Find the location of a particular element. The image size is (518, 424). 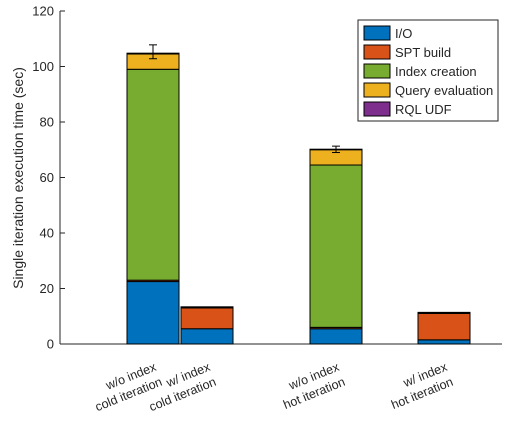

error-bars is located at coordinates (244, 99).